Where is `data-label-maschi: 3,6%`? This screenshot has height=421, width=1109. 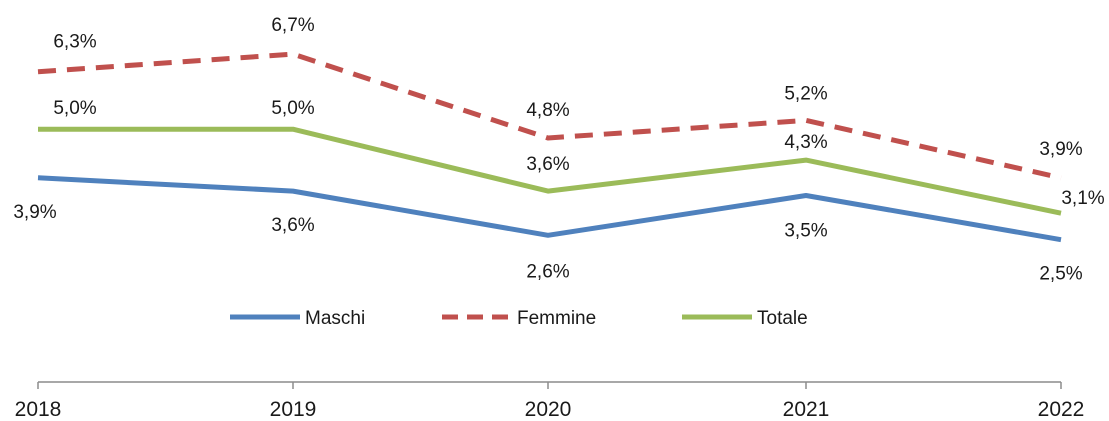 data-label-maschi: 3,6% is located at coordinates (292, 225).